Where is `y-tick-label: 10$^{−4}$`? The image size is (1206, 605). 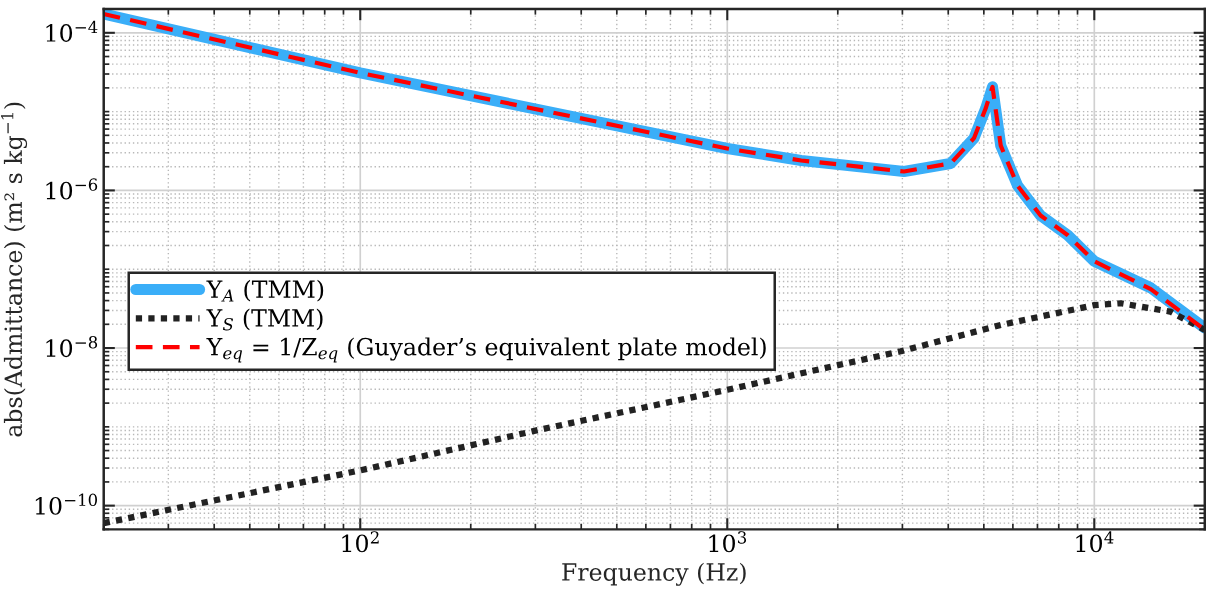
y-tick-label: 10$^{−4}$ is located at coordinates (72, 31).